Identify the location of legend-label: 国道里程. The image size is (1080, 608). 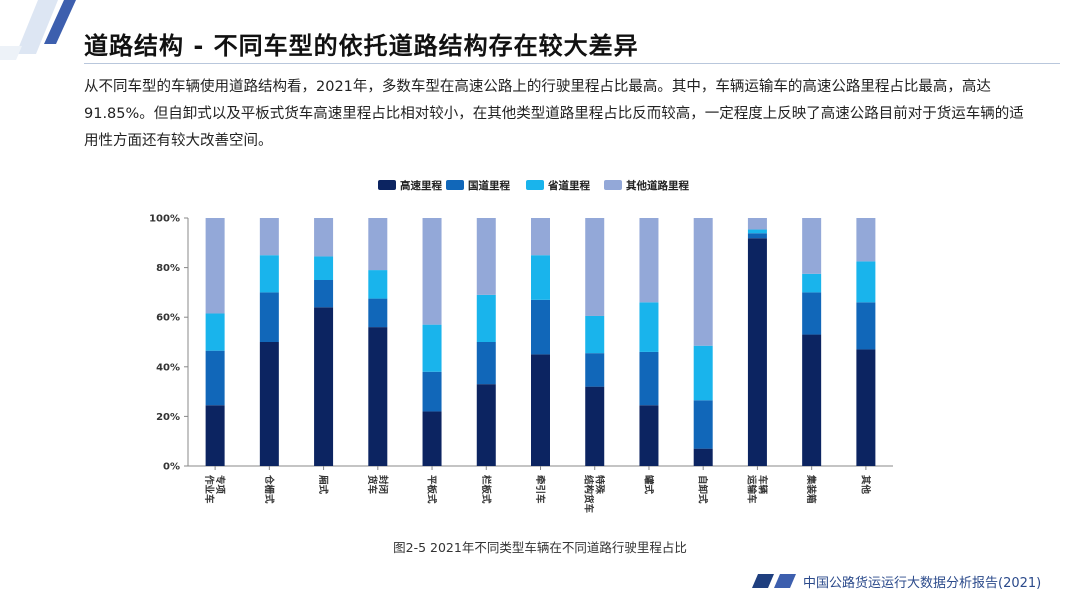
(489, 185).